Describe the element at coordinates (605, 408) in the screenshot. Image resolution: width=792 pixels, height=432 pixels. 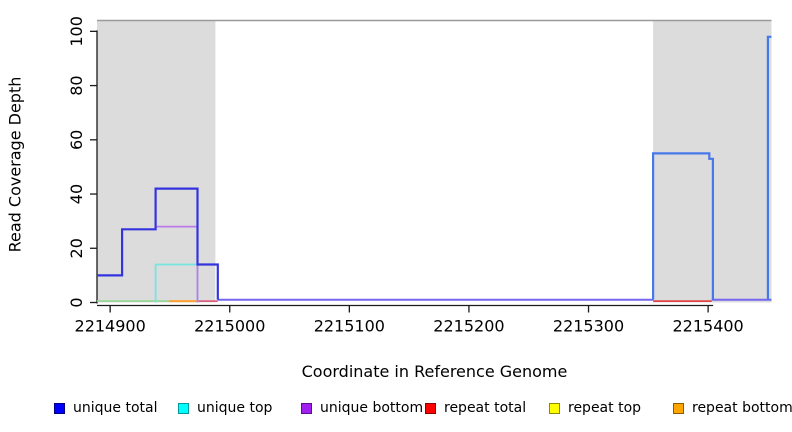
I see `legend-label: repeat top` at that location.